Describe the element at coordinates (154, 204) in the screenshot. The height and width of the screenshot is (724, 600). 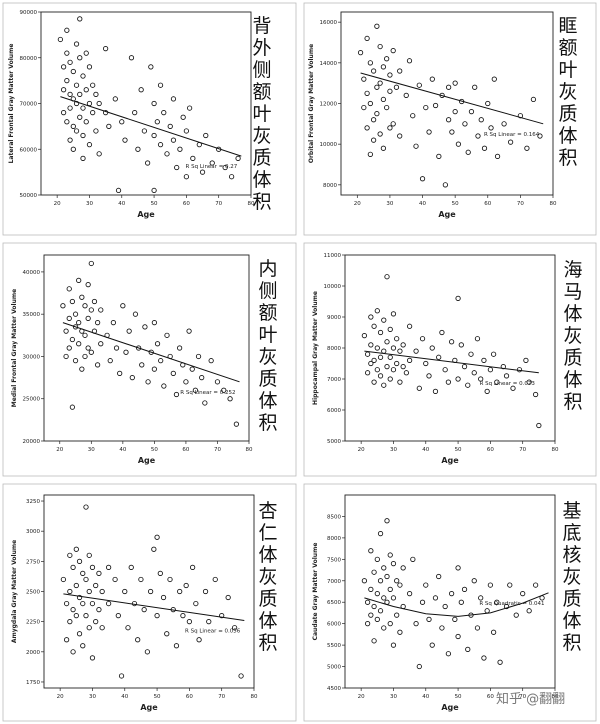
I see `x-tick-label: 50` at that location.